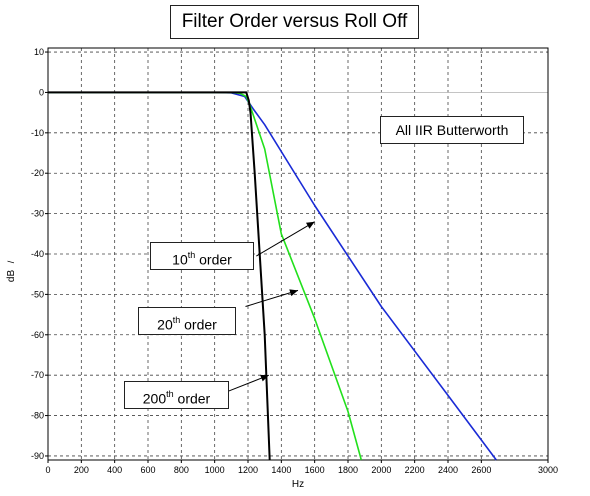 This screenshot has width=590, height=496. Describe the element at coordinates (41, 92) in the screenshot. I see `y-tick-label: 0` at that location.